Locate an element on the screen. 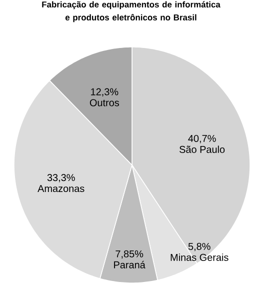  slice-label: Amazonas is located at coordinates (61, 188).